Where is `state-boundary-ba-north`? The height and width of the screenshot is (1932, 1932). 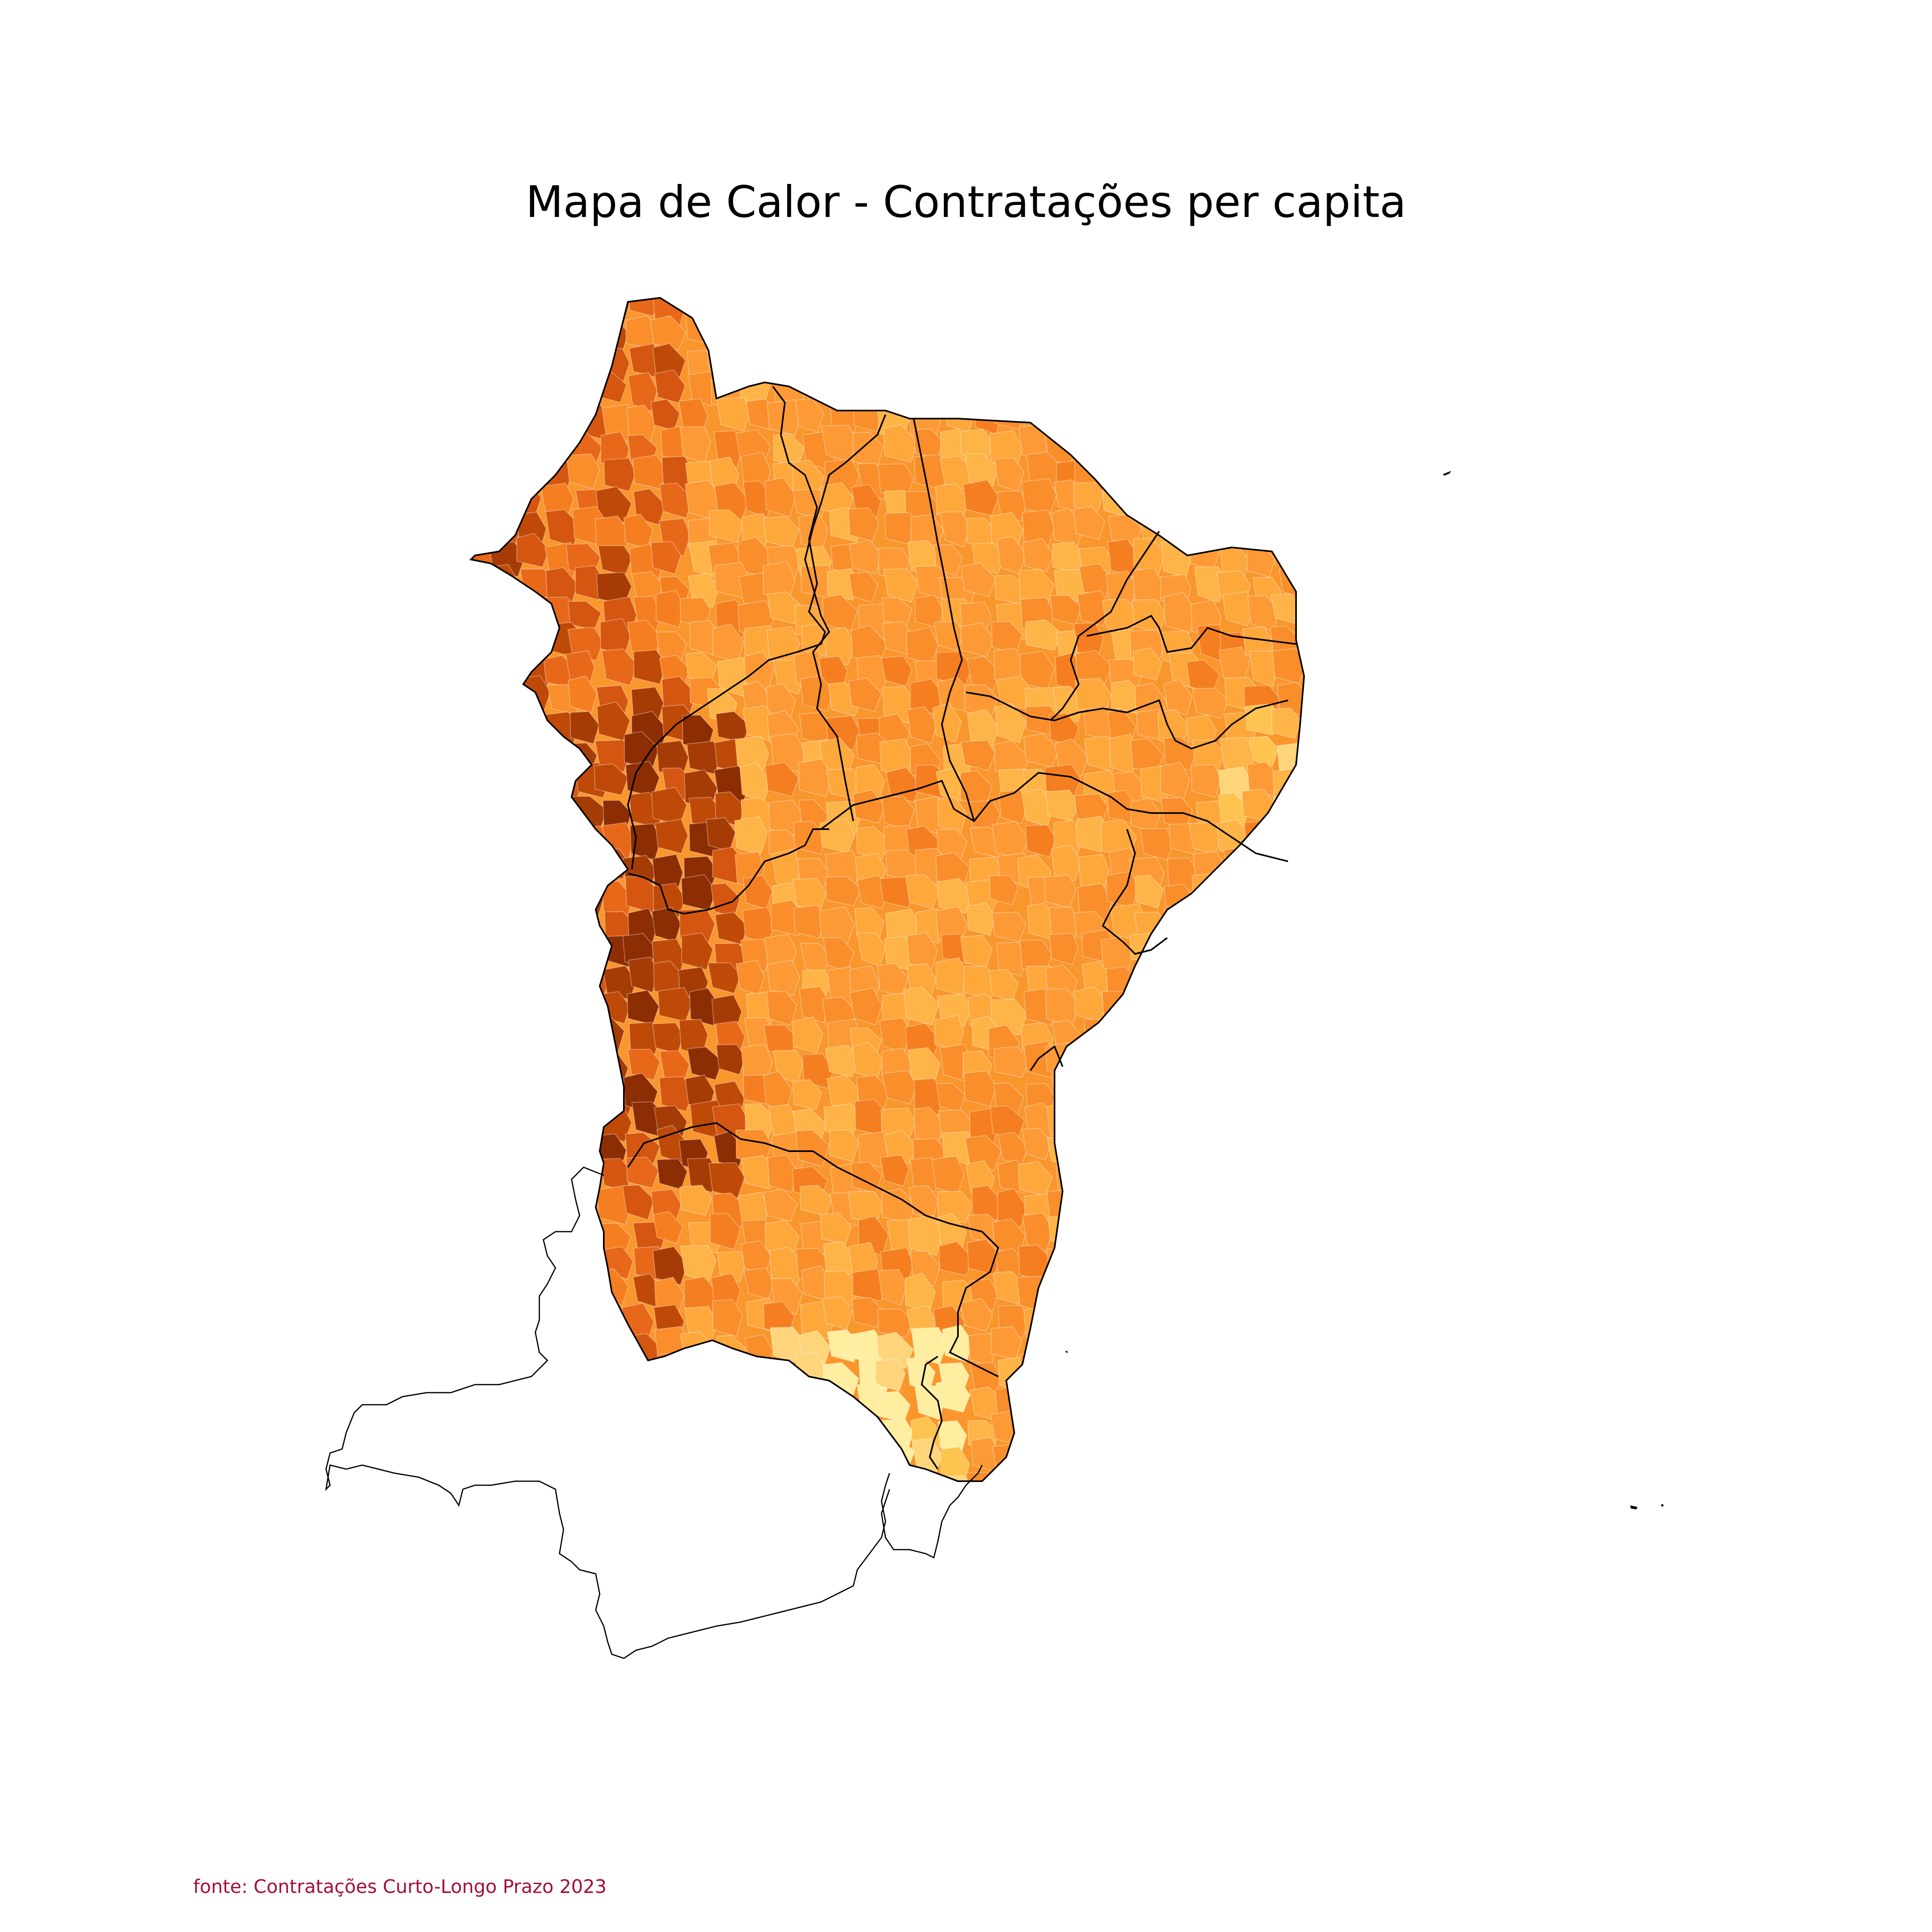 state-boundary-ba-north is located at coordinates (813, 1249).